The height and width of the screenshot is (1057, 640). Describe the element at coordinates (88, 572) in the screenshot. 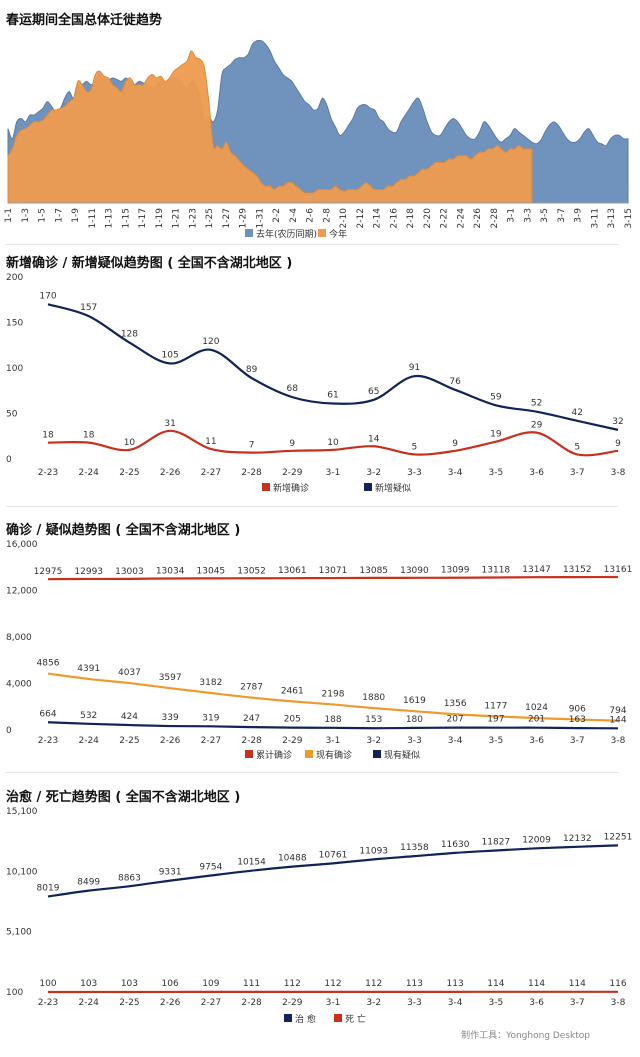

I see `data-label: 12993` at that location.